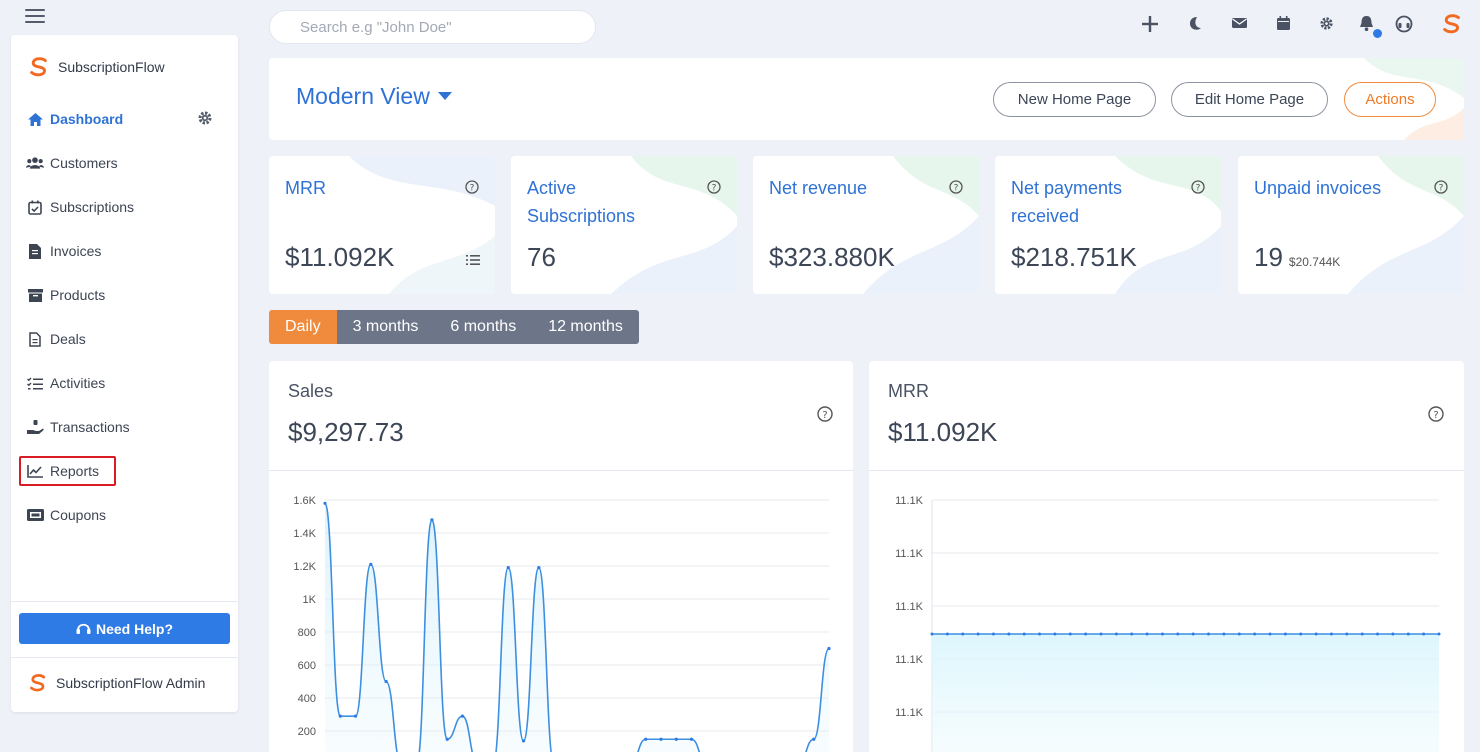 The width and height of the screenshot is (1480, 752). What do you see at coordinates (1249, 99) in the screenshot?
I see `edit-home-page-button: Edit Home Page` at bounding box center [1249, 99].